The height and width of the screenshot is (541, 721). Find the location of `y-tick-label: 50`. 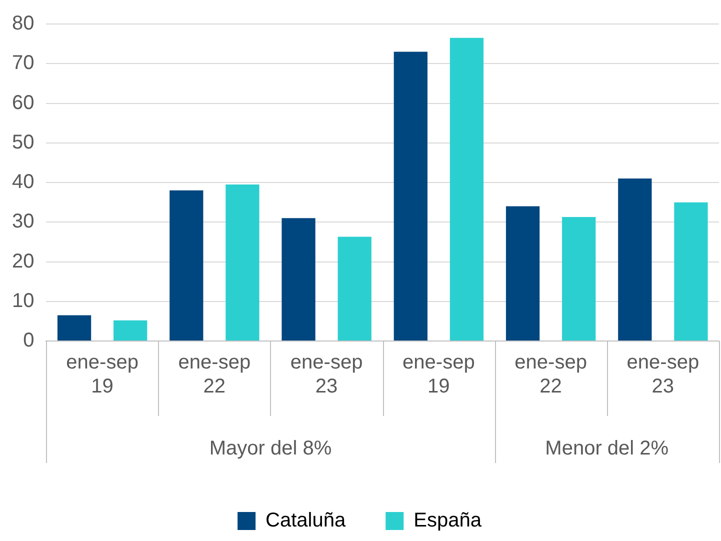

y-tick-label: 50 is located at coordinates (23, 142).